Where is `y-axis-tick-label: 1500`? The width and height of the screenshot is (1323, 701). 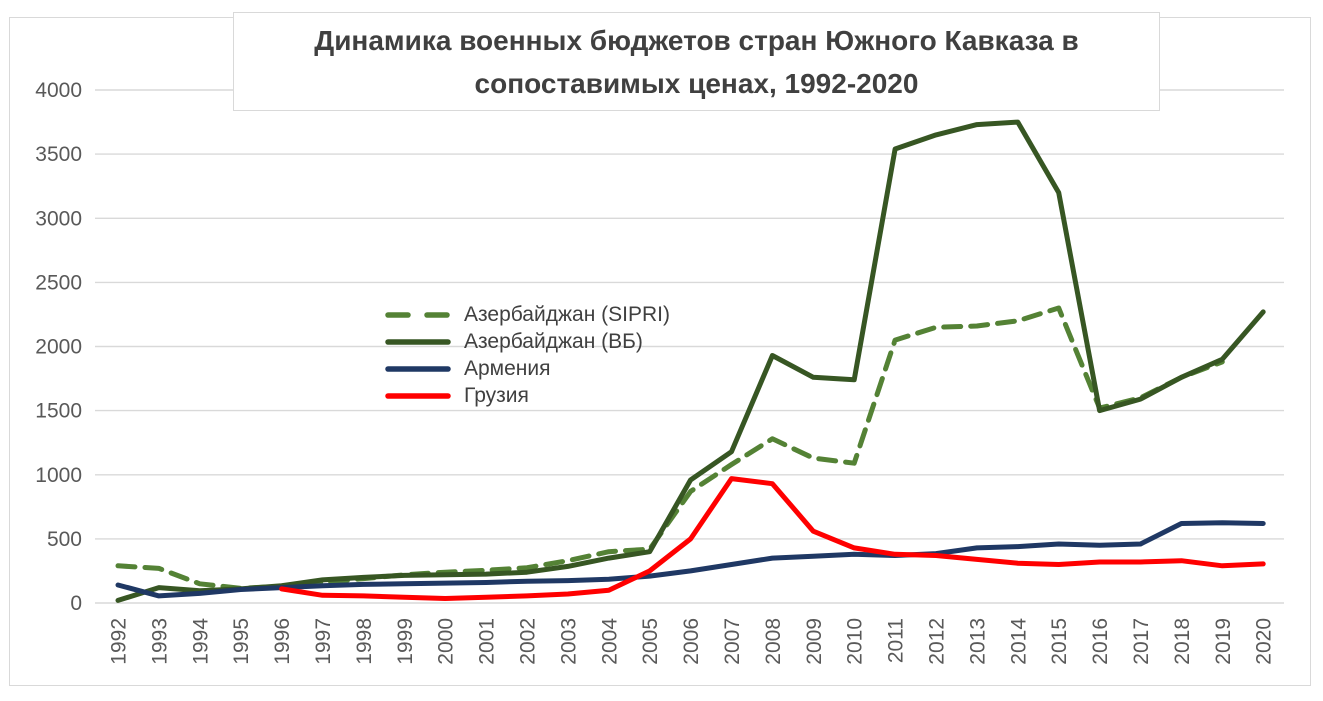
y-axis-tick-label: 1500 is located at coordinates (58, 411).